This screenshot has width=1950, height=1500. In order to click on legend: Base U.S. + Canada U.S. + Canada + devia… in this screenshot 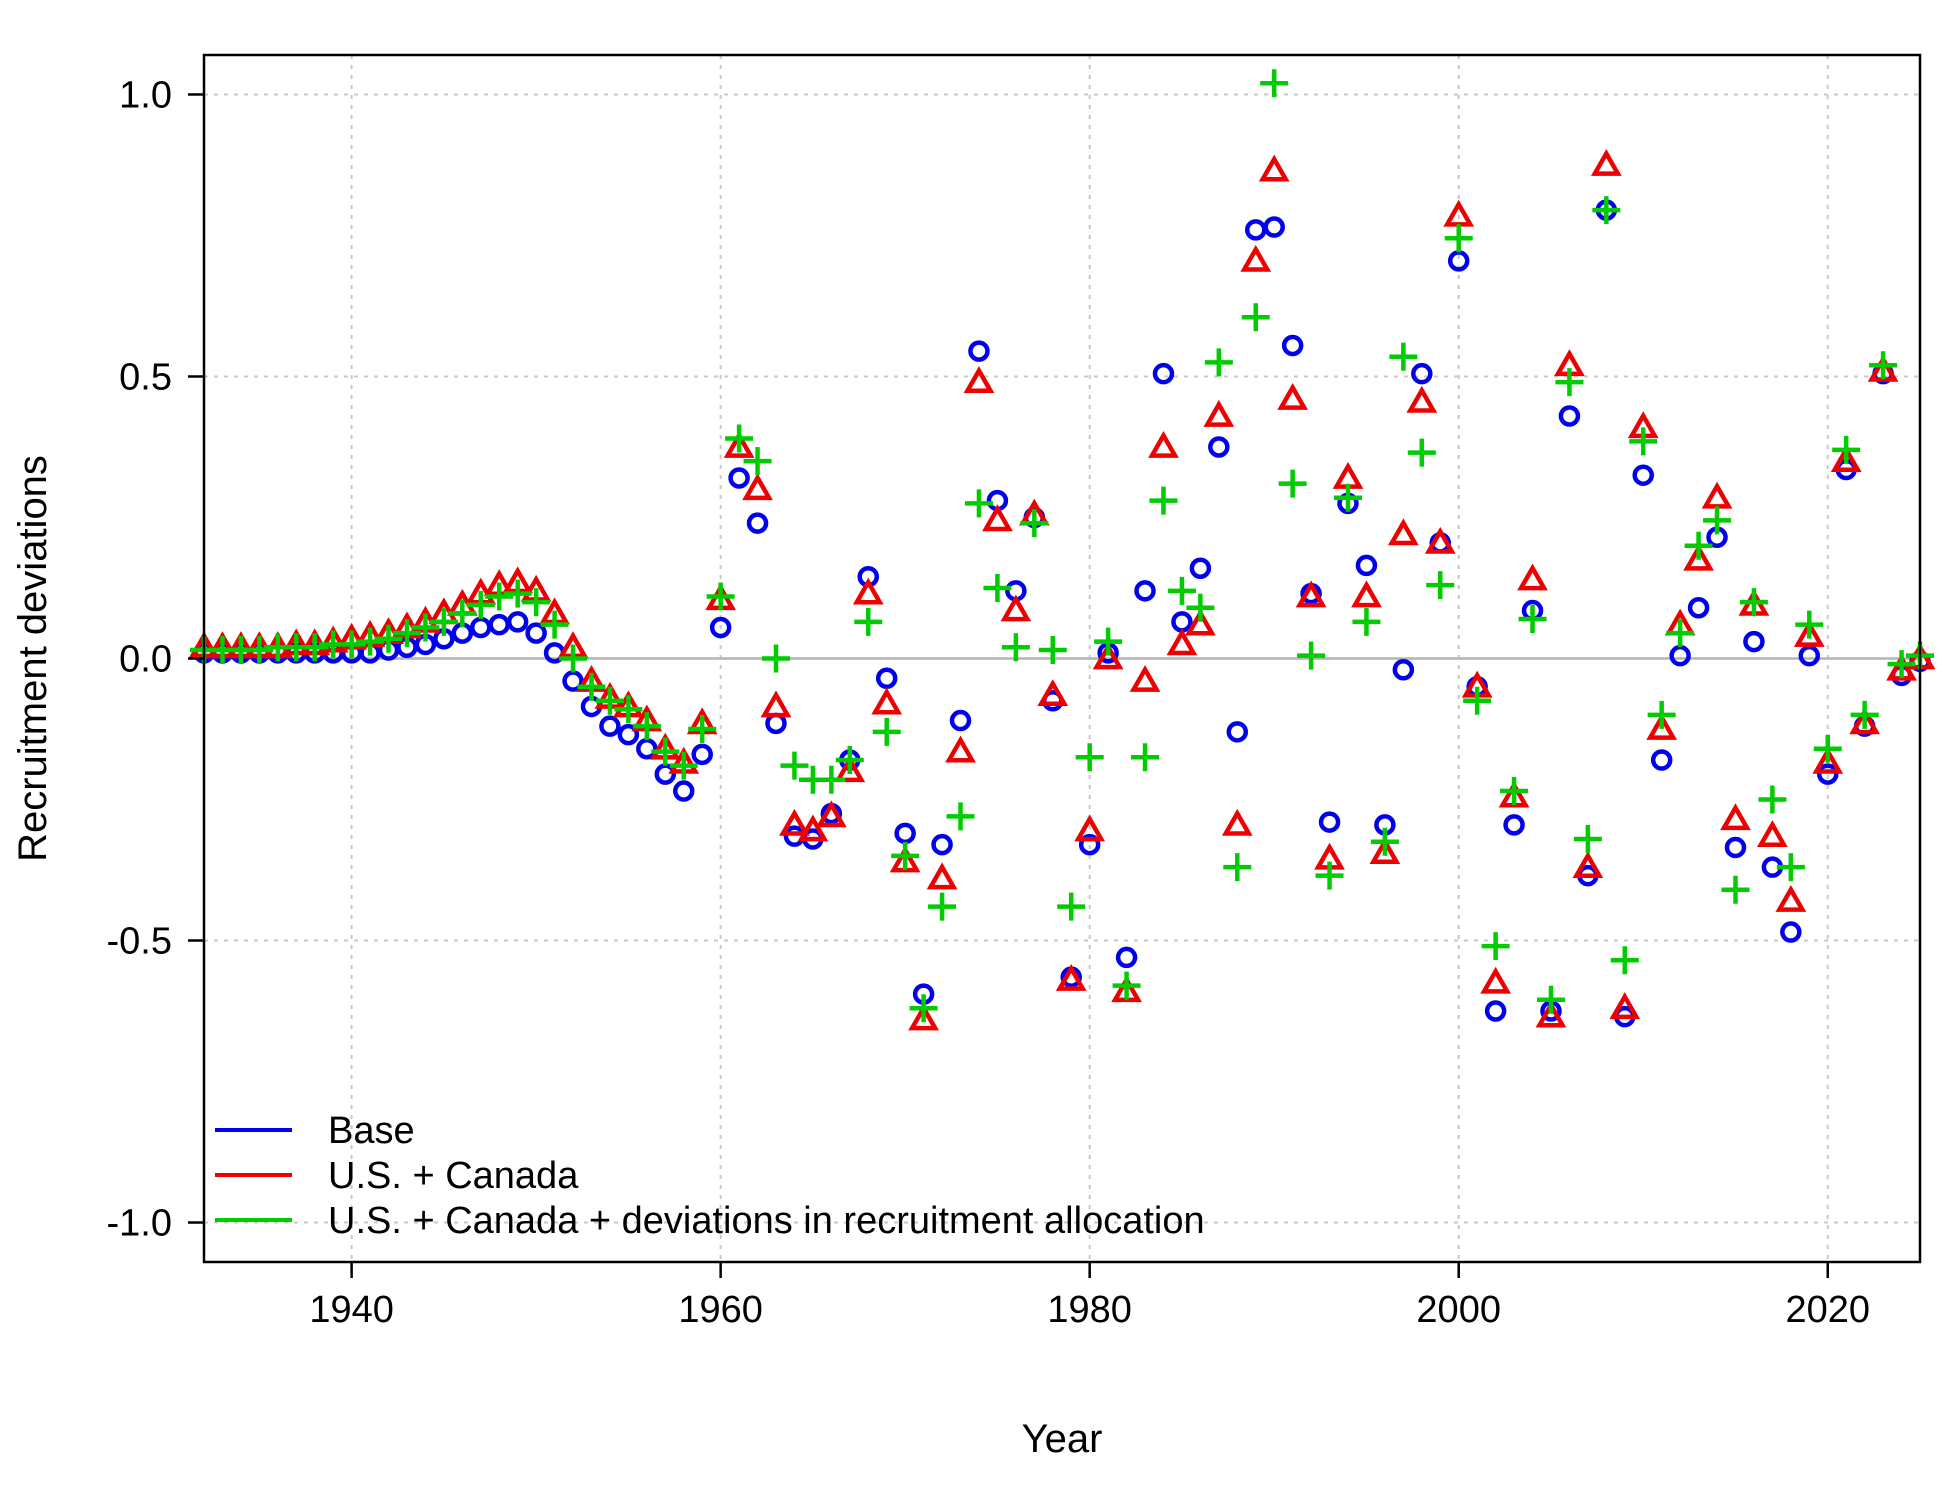, I will do `click(710, 1176)`.